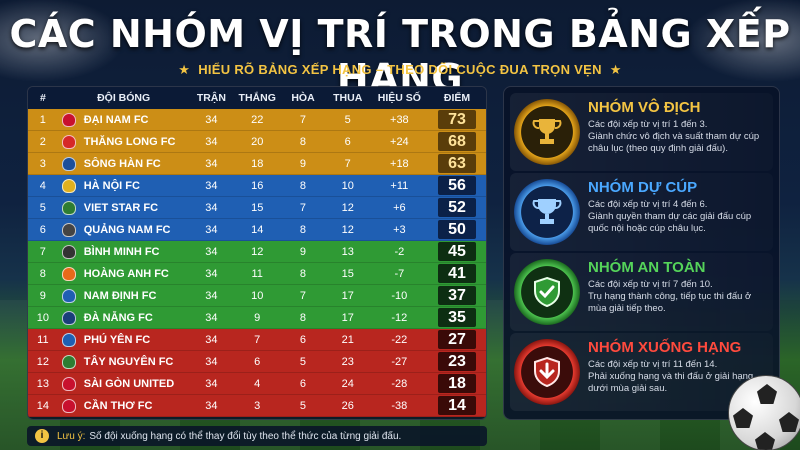 Image resolution: width=800 pixels, height=450 pixels. I want to click on header-lost: THUA, so click(347, 98).